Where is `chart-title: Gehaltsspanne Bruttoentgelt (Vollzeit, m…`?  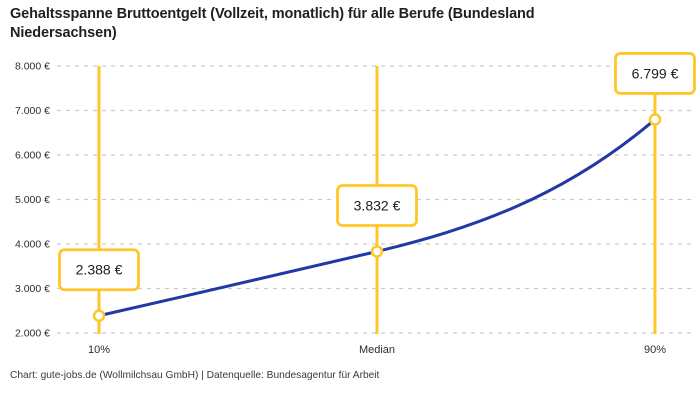
chart-title: Gehaltsspanne Bruttoentgelt (Vollzeit, m… is located at coordinates (320, 24).